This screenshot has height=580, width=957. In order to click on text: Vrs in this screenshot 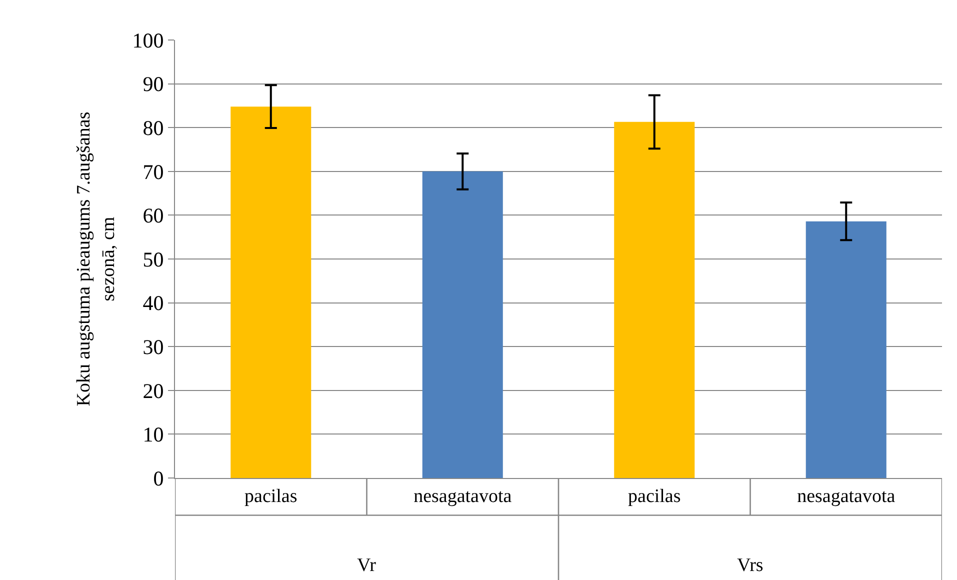, I will do `click(750, 565)`.